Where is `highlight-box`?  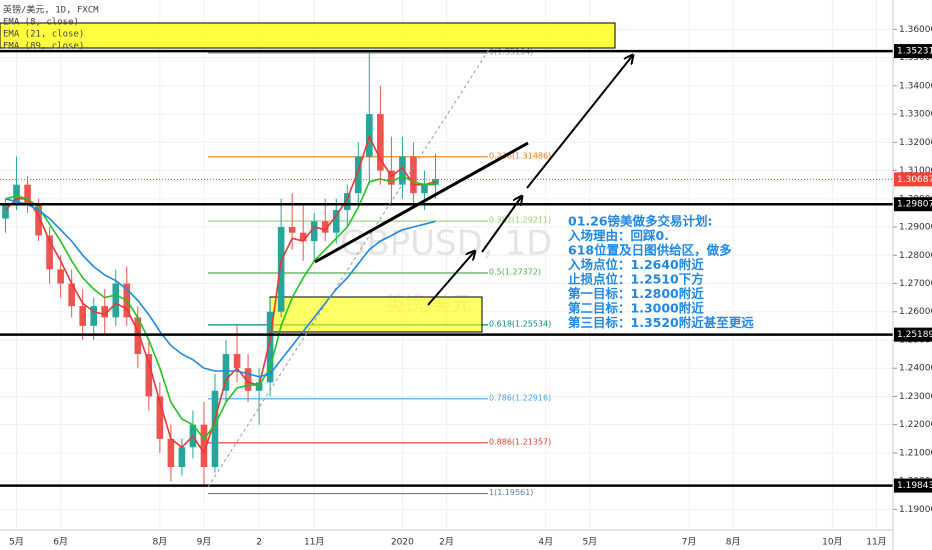
highlight-box is located at coordinates (308, 35).